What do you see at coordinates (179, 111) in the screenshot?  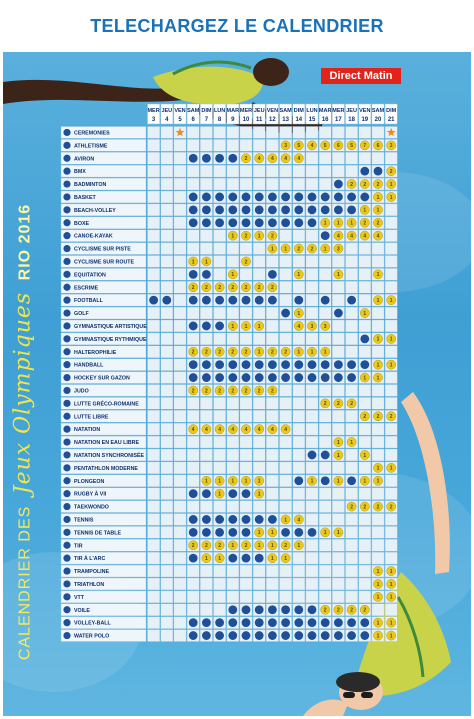 I see `day-name: VEN` at bounding box center [179, 111].